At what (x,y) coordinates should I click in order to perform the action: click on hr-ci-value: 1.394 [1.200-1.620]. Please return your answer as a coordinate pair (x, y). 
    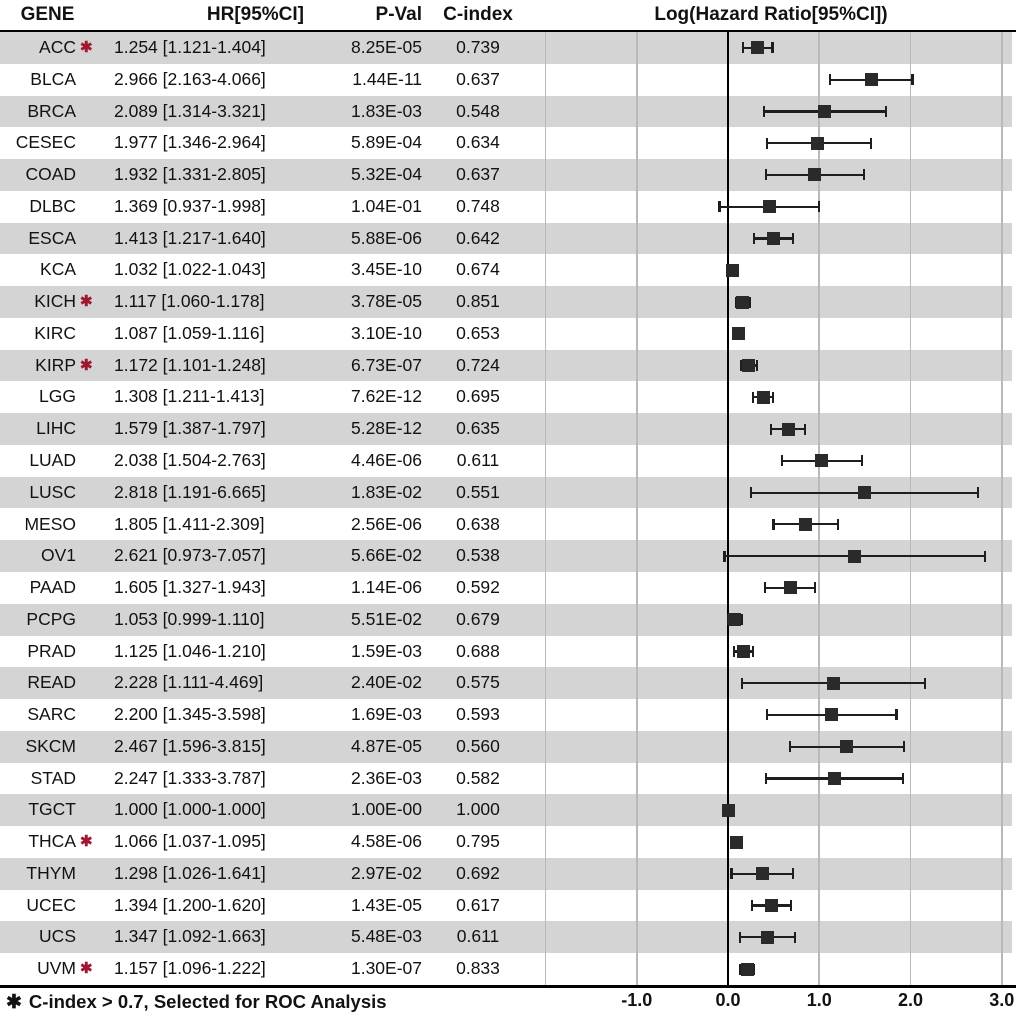
    Looking at the image, I should click on (190, 904).